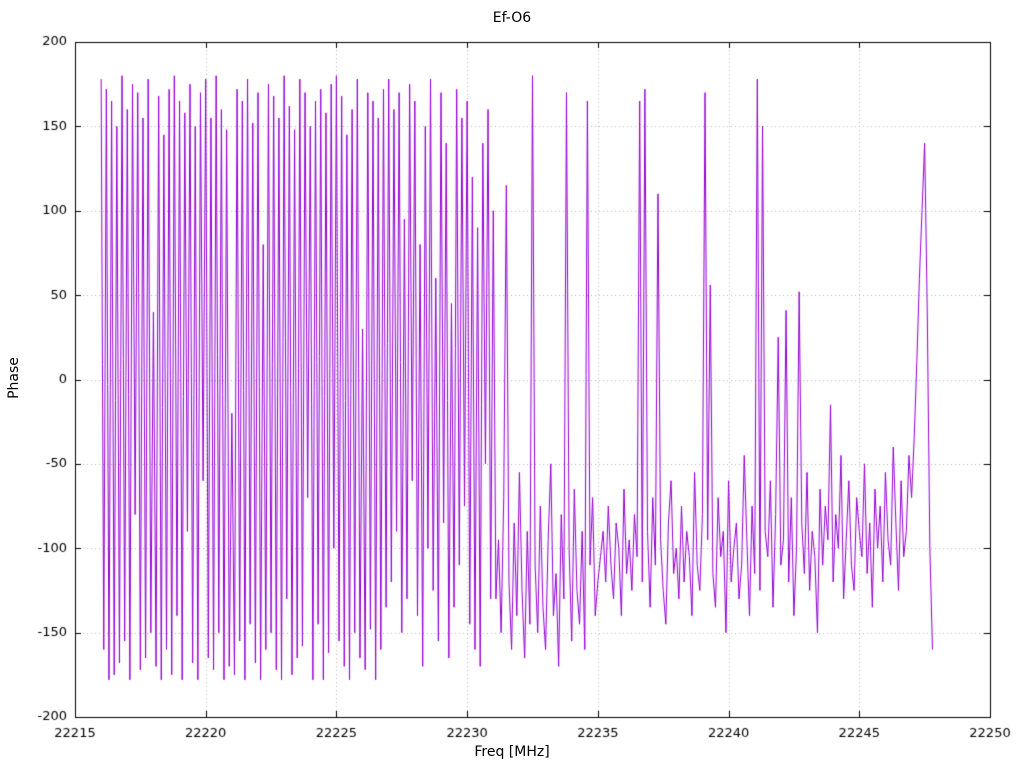 The image size is (1024, 768). I want to click on x-axis-label: Freq [MHz], so click(512, 752).